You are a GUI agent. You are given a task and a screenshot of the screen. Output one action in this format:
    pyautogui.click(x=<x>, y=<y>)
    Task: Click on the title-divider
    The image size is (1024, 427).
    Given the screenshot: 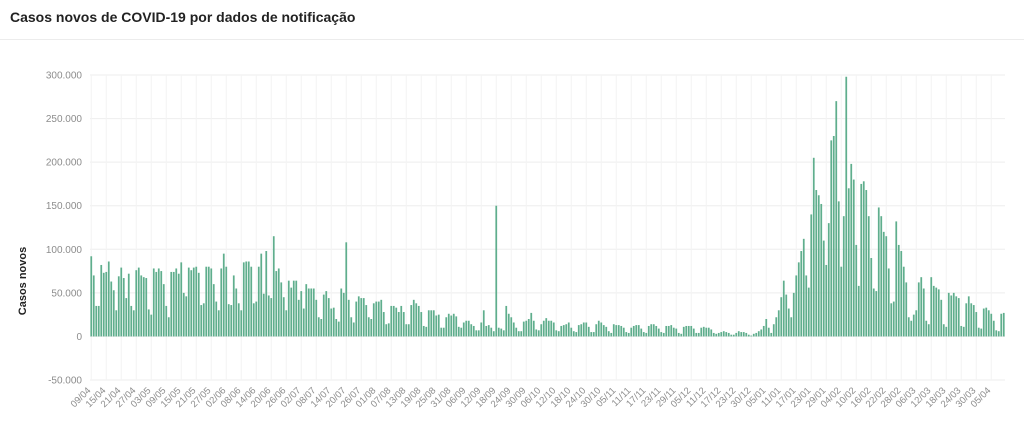 What is the action you would take?
    pyautogui.click(x=512, y=39)
    